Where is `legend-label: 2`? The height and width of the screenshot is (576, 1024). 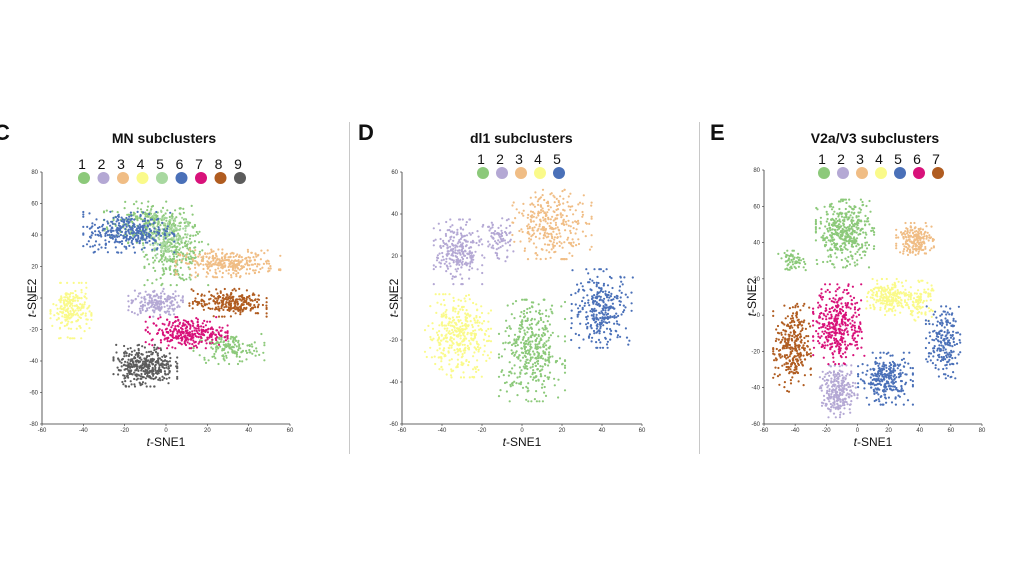
legend-label: 2 is located at coordinates (841, 159).